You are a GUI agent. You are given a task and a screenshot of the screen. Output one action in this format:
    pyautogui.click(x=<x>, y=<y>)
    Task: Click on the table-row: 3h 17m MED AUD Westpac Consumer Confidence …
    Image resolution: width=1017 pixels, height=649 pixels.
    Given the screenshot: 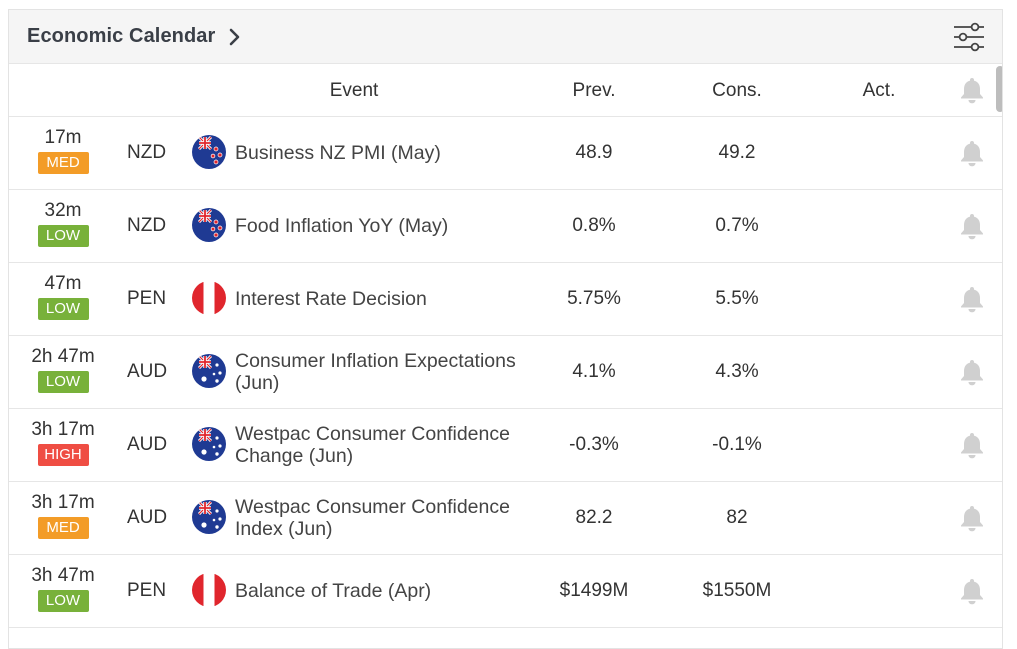 What is the action you would take?
    pyautogui.click(x=505, y=518)
    